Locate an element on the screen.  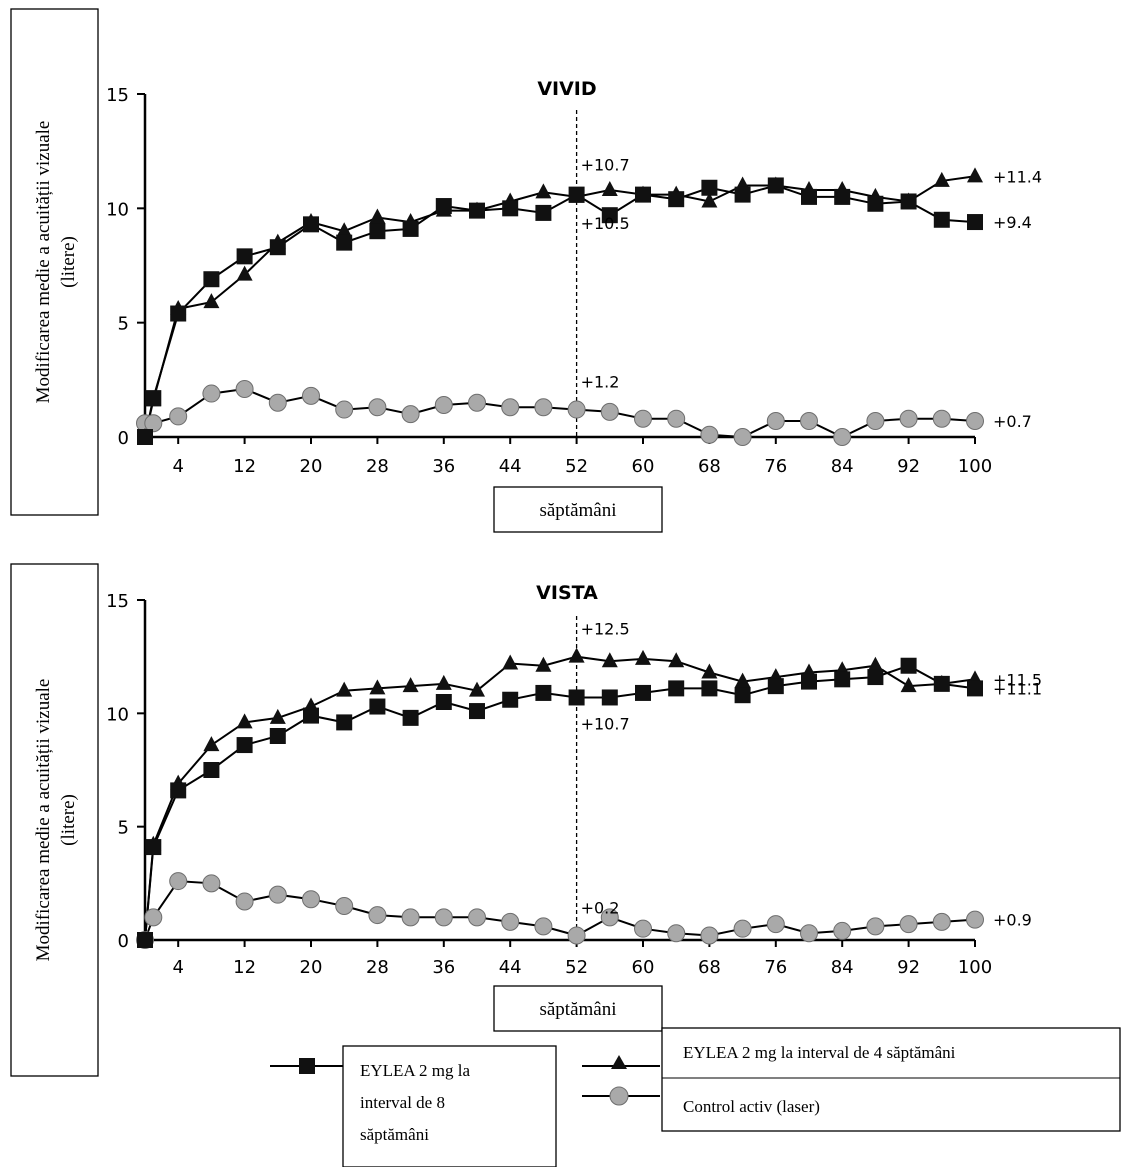
data-label: +12.5 is located at coordinates (605, 629).